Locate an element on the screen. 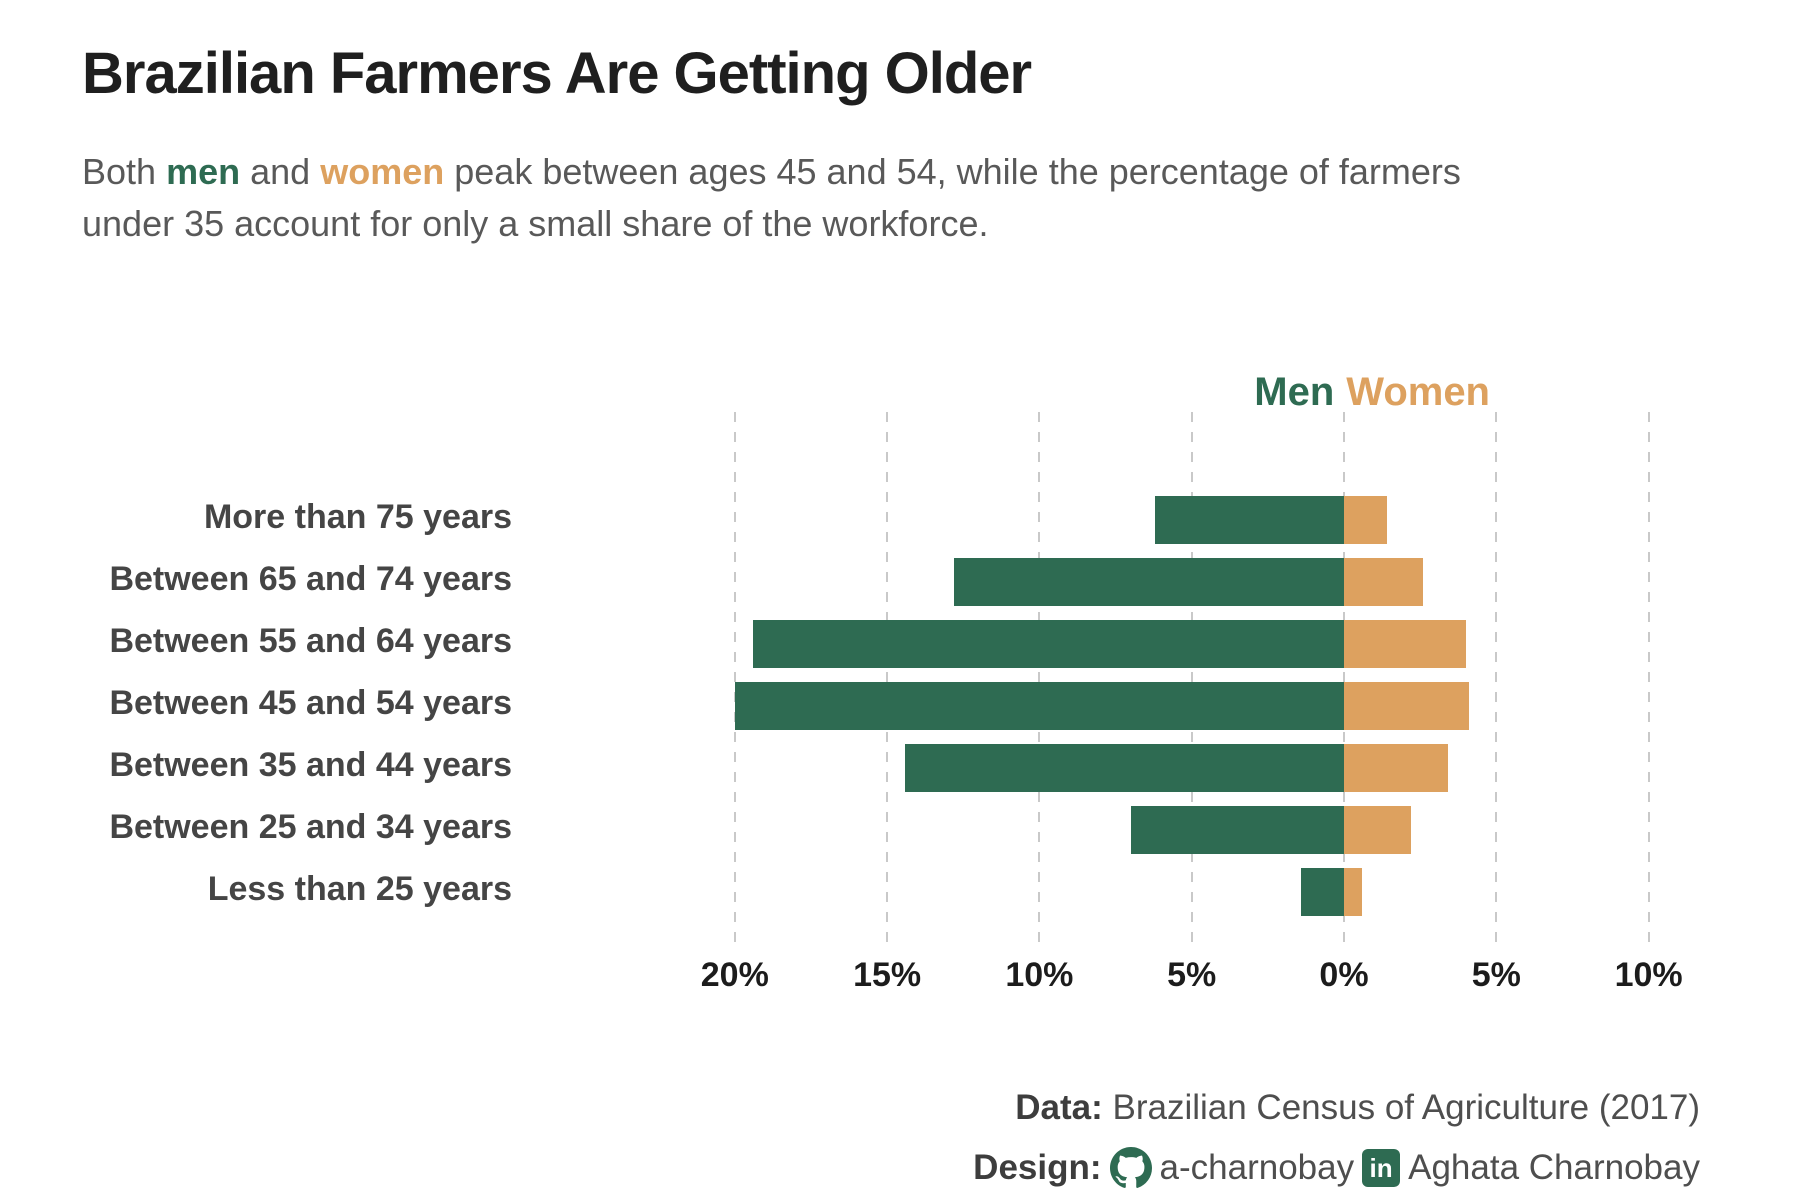 The image size is (1800, 1200). chart-legend: Men Women is located at coordinates (1372, 392).